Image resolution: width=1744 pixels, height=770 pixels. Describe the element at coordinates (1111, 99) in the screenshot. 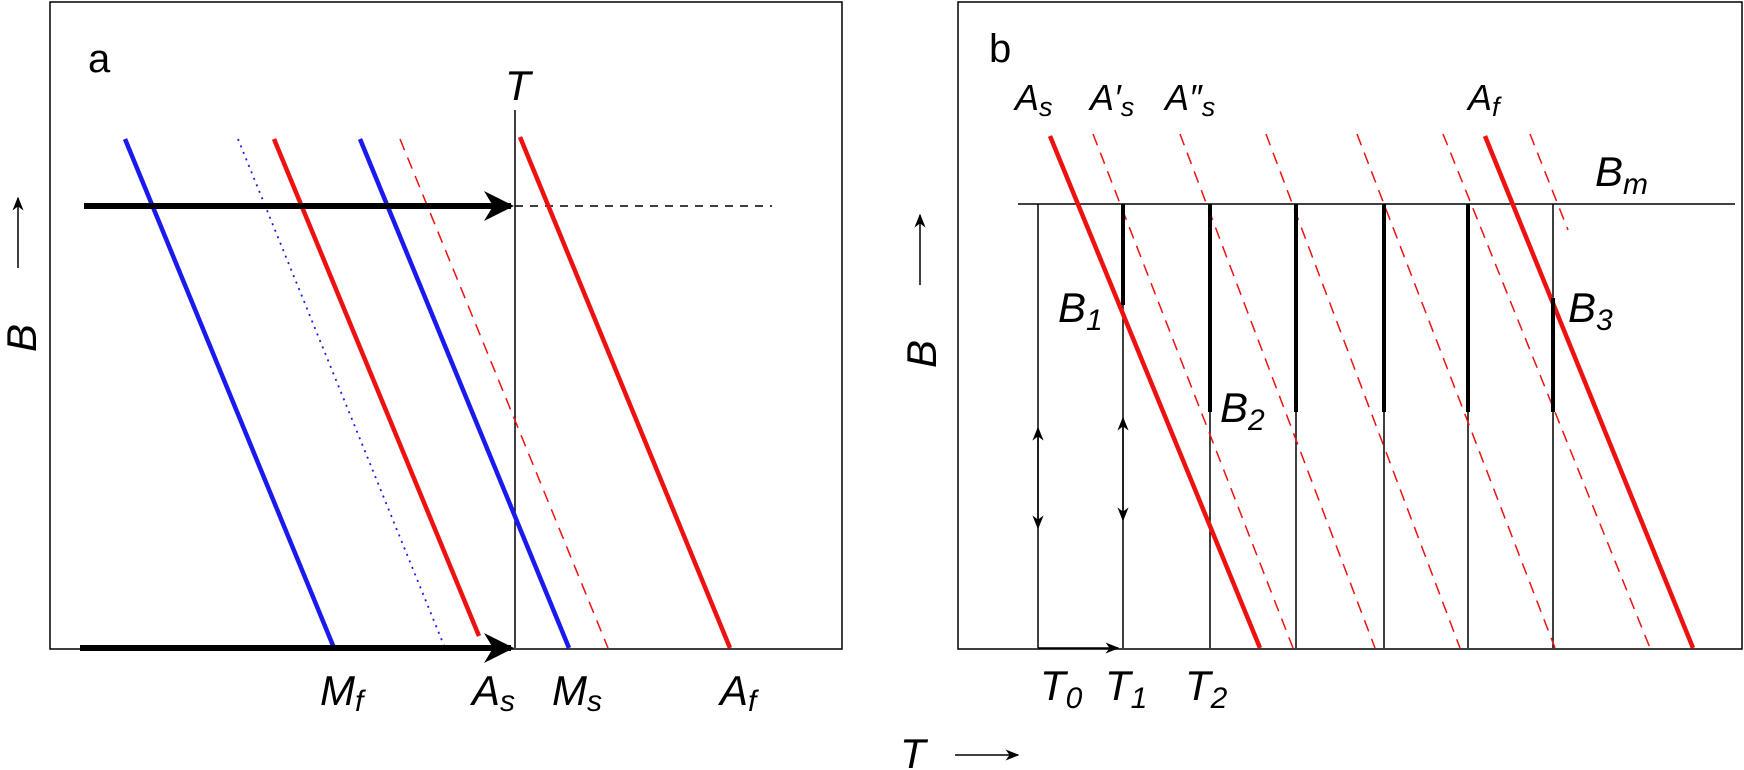

I see `label-as-prime: A′s` at that location.